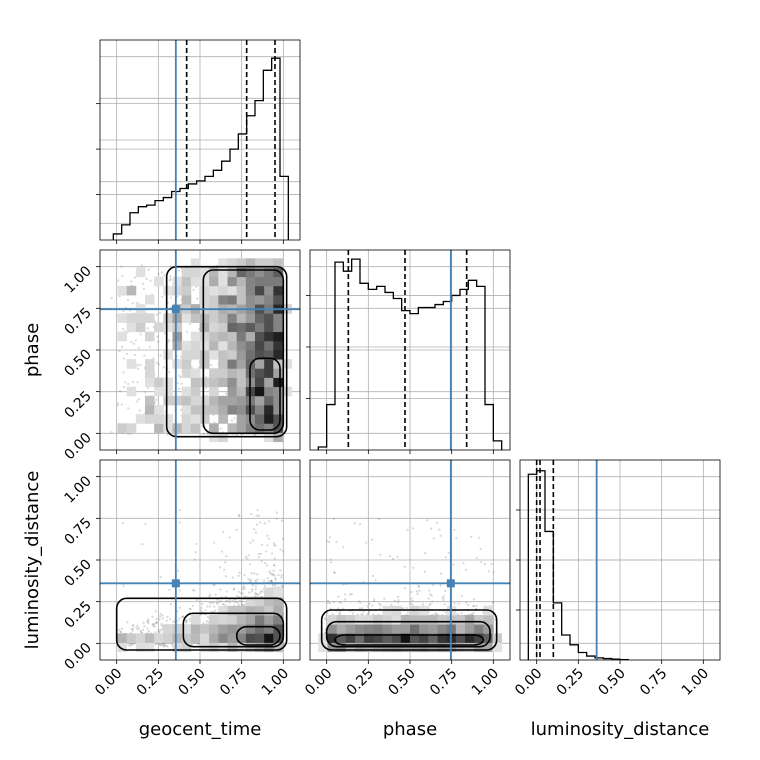 This screenshot has height=760, width=760. Describe the element at coordinates (175, 583) in the screenshot. I see `truth-marker` at that location.